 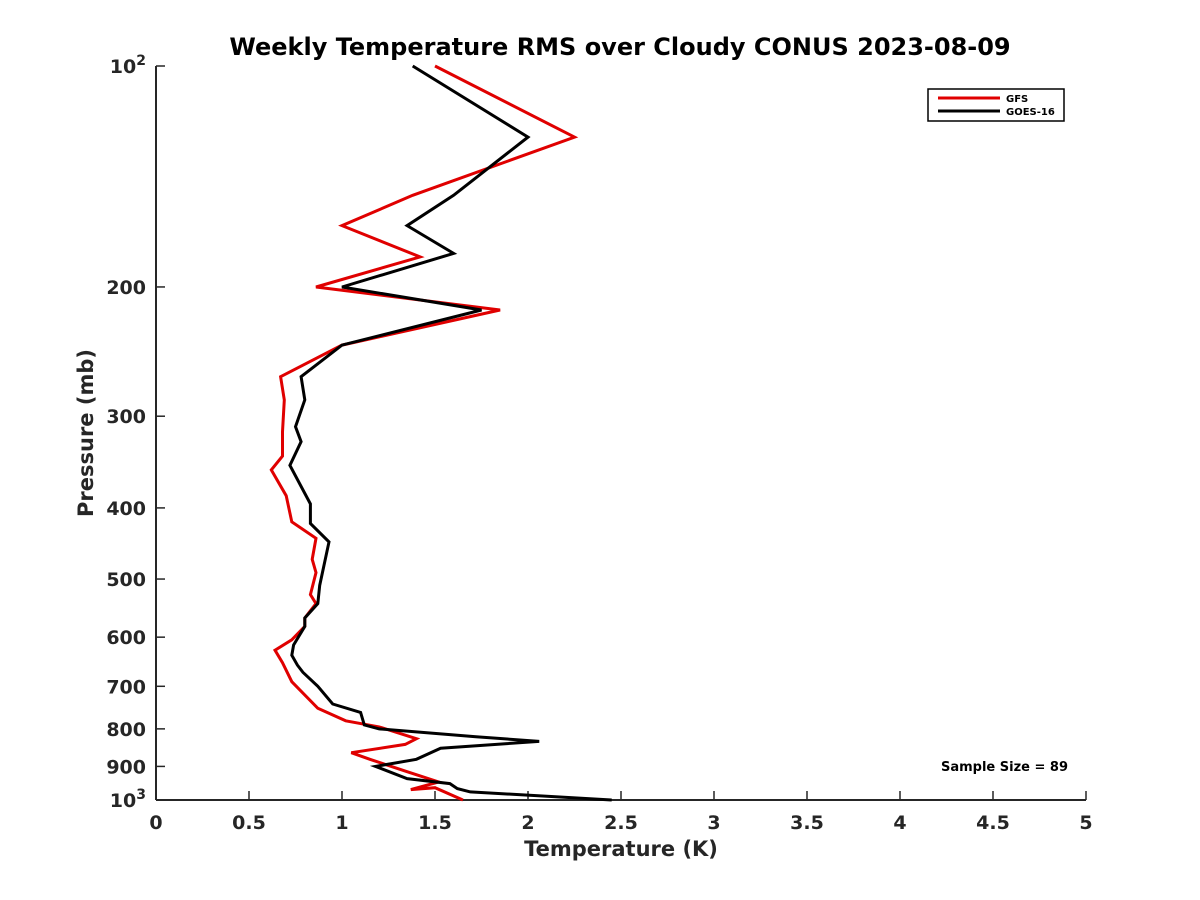 What do you see at coordinates (435, 823) in the screenshot?
I see `x-tick-label: 1.5` at bounding box center [435, 823].